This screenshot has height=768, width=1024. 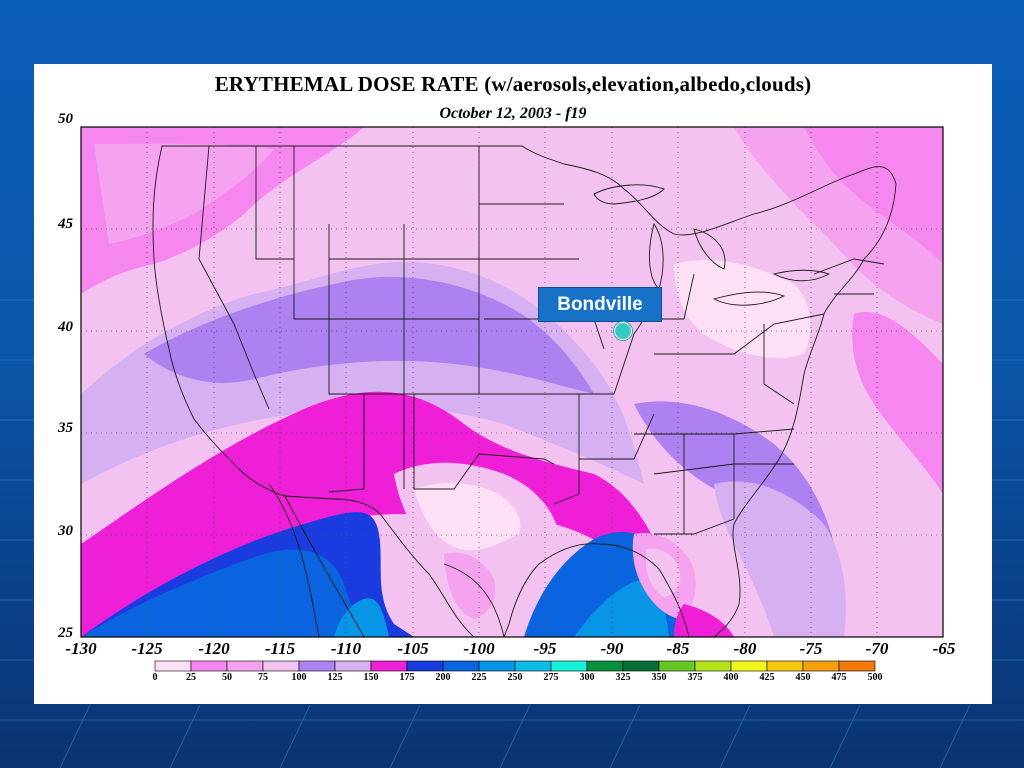 What do you see at coordinates (659, 677) in the screenshot?
I see `colorbar-tick-label: 350` at bounding box center [659, 677].